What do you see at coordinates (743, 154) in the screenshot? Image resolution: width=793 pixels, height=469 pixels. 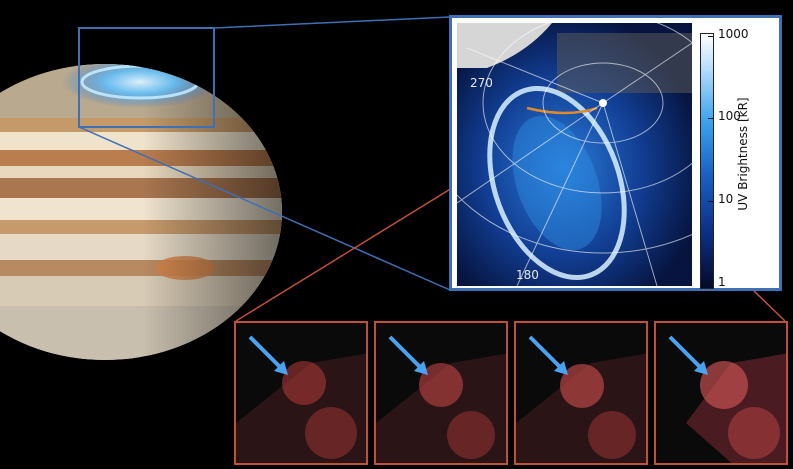 I see `colorbar-title: UV Brightness [kR]` at bounding box center [743, 154].